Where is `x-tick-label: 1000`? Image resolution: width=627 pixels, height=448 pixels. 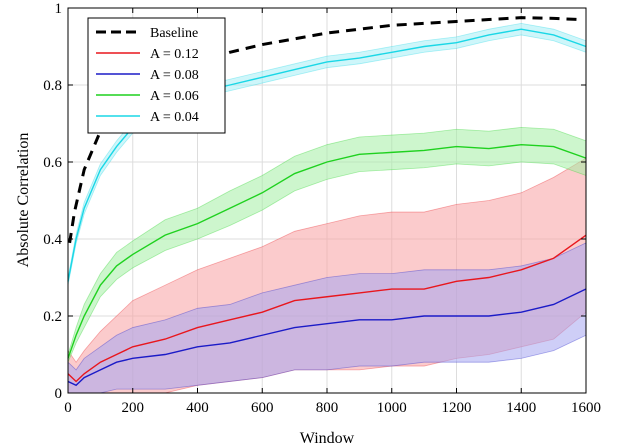
x-tick-label: 1000 is located at coordinates (392, 408).